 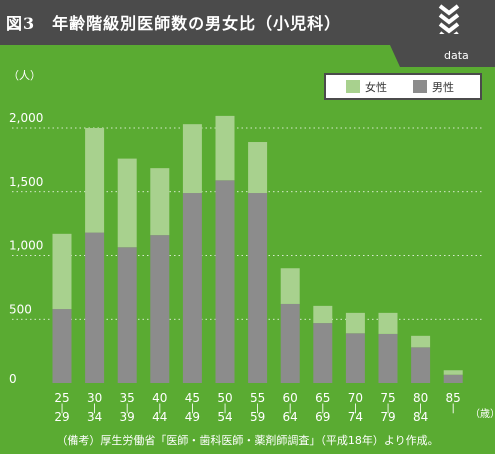 What do you see at coordinates (355, 417) in the screenshot?
I see `x-tick-label-bottom: 74` at bounding box center [355, 417].